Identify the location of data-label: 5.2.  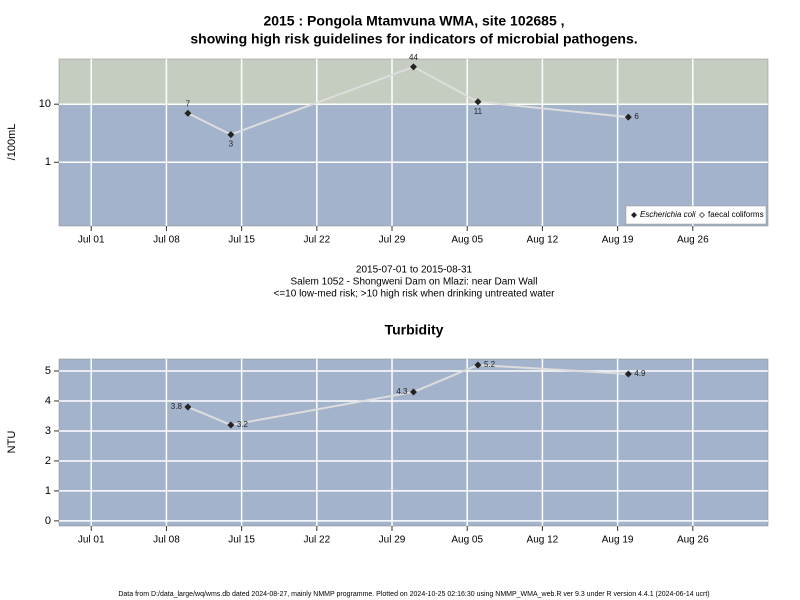
(490, 364).